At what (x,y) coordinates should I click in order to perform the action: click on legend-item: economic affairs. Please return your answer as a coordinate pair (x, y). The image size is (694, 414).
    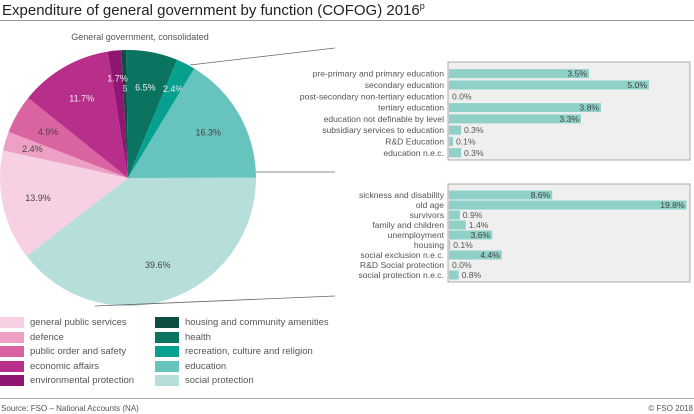
    Looking at the image, I should click on (49, 366).